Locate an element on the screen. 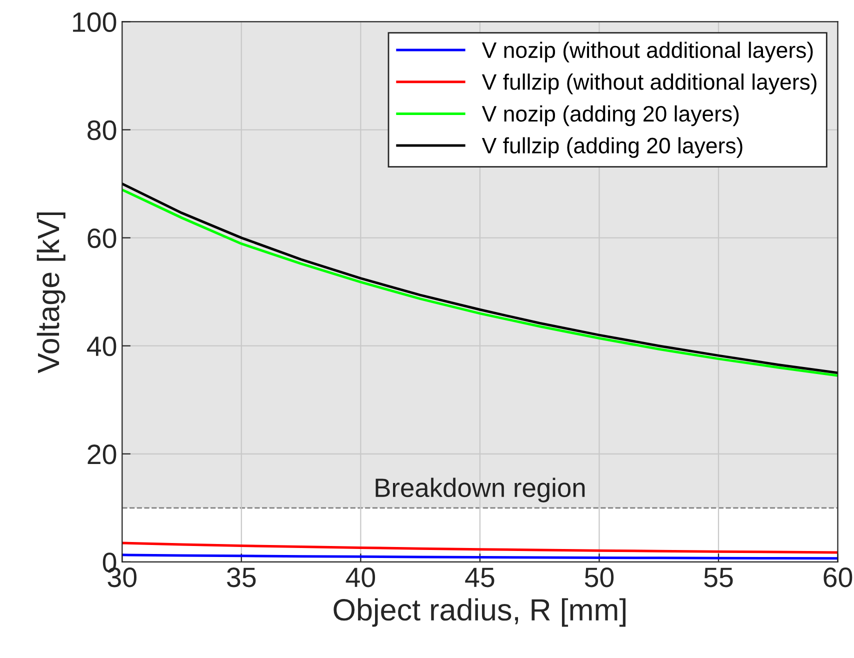 This screenshot has height=658, width=854. ref-line-label: Breakdown region is located at coordinates (480, 490).